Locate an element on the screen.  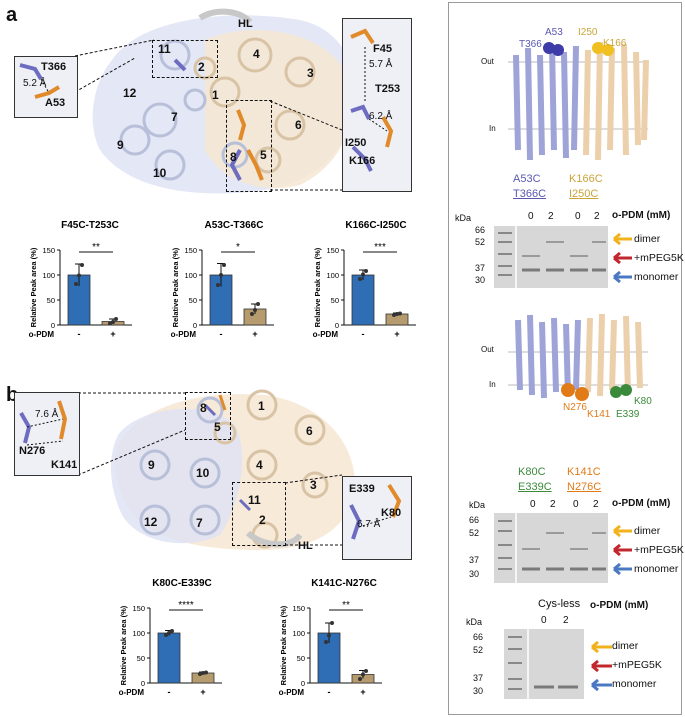
inset-a-right: F45 5.7 Å T253 6.2 Å I250 K166 is located at coordinates (377, 105).